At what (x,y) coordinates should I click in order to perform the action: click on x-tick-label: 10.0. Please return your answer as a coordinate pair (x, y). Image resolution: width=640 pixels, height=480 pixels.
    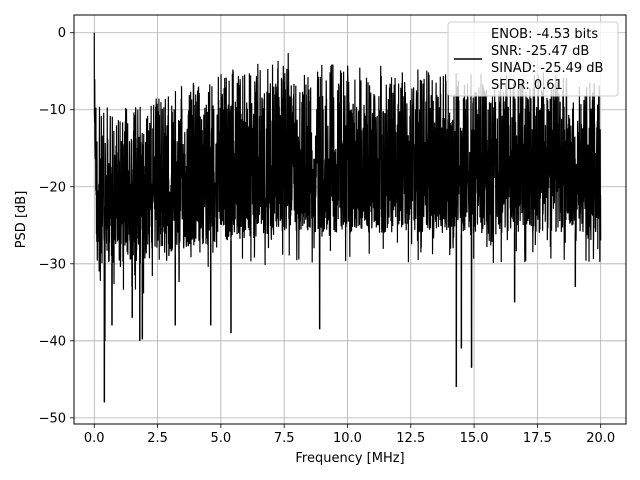
    Looking at the image, I should click on (347, 438).